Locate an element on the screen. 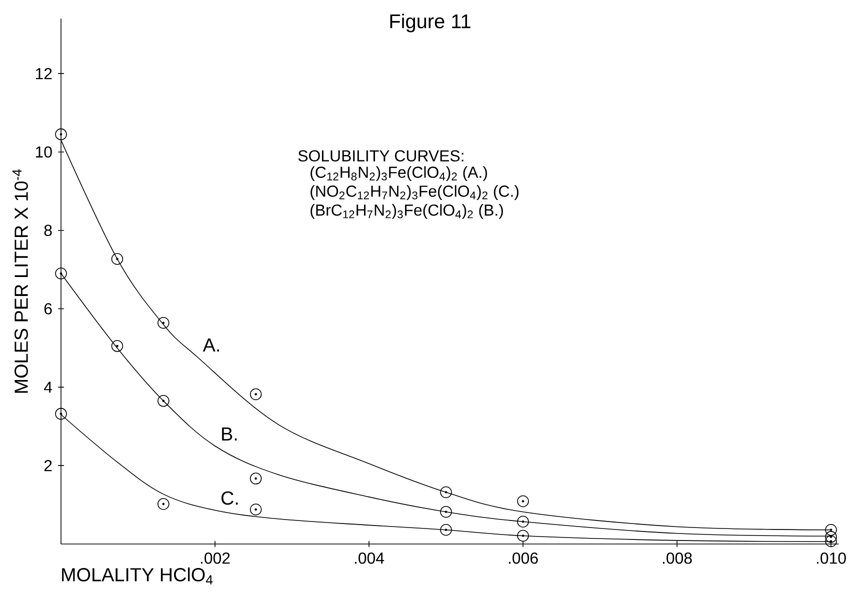 This screenshot has width=852, height=597. text: (C$_{12}$H$_{8}$N$_{2}$)$_{3}$Fe(ClO$_{4}$)$_{2}$ (A.) is located at coordinates (398, 174).